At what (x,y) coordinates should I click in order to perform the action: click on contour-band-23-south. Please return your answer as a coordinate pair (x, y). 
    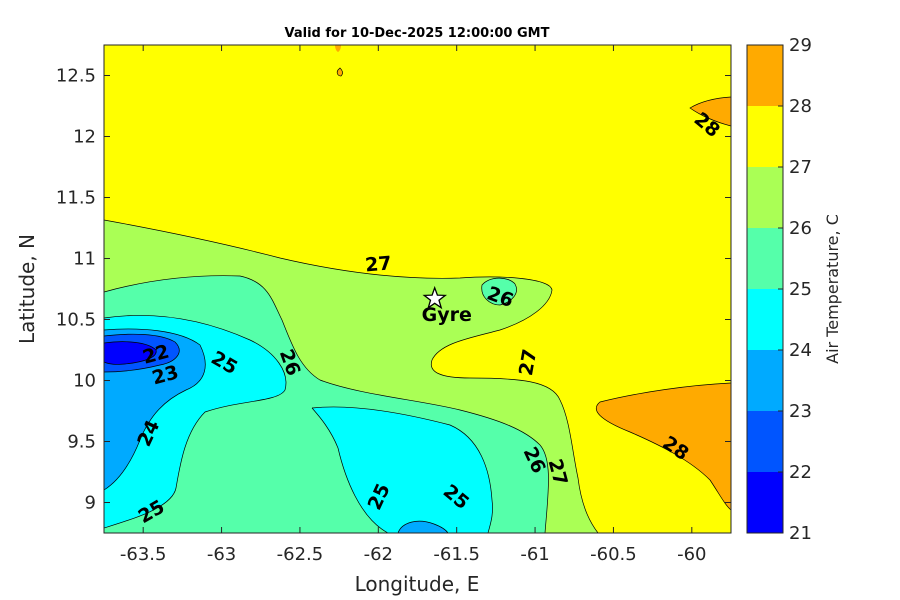
    Looking at the image, I should click on (423, 527).